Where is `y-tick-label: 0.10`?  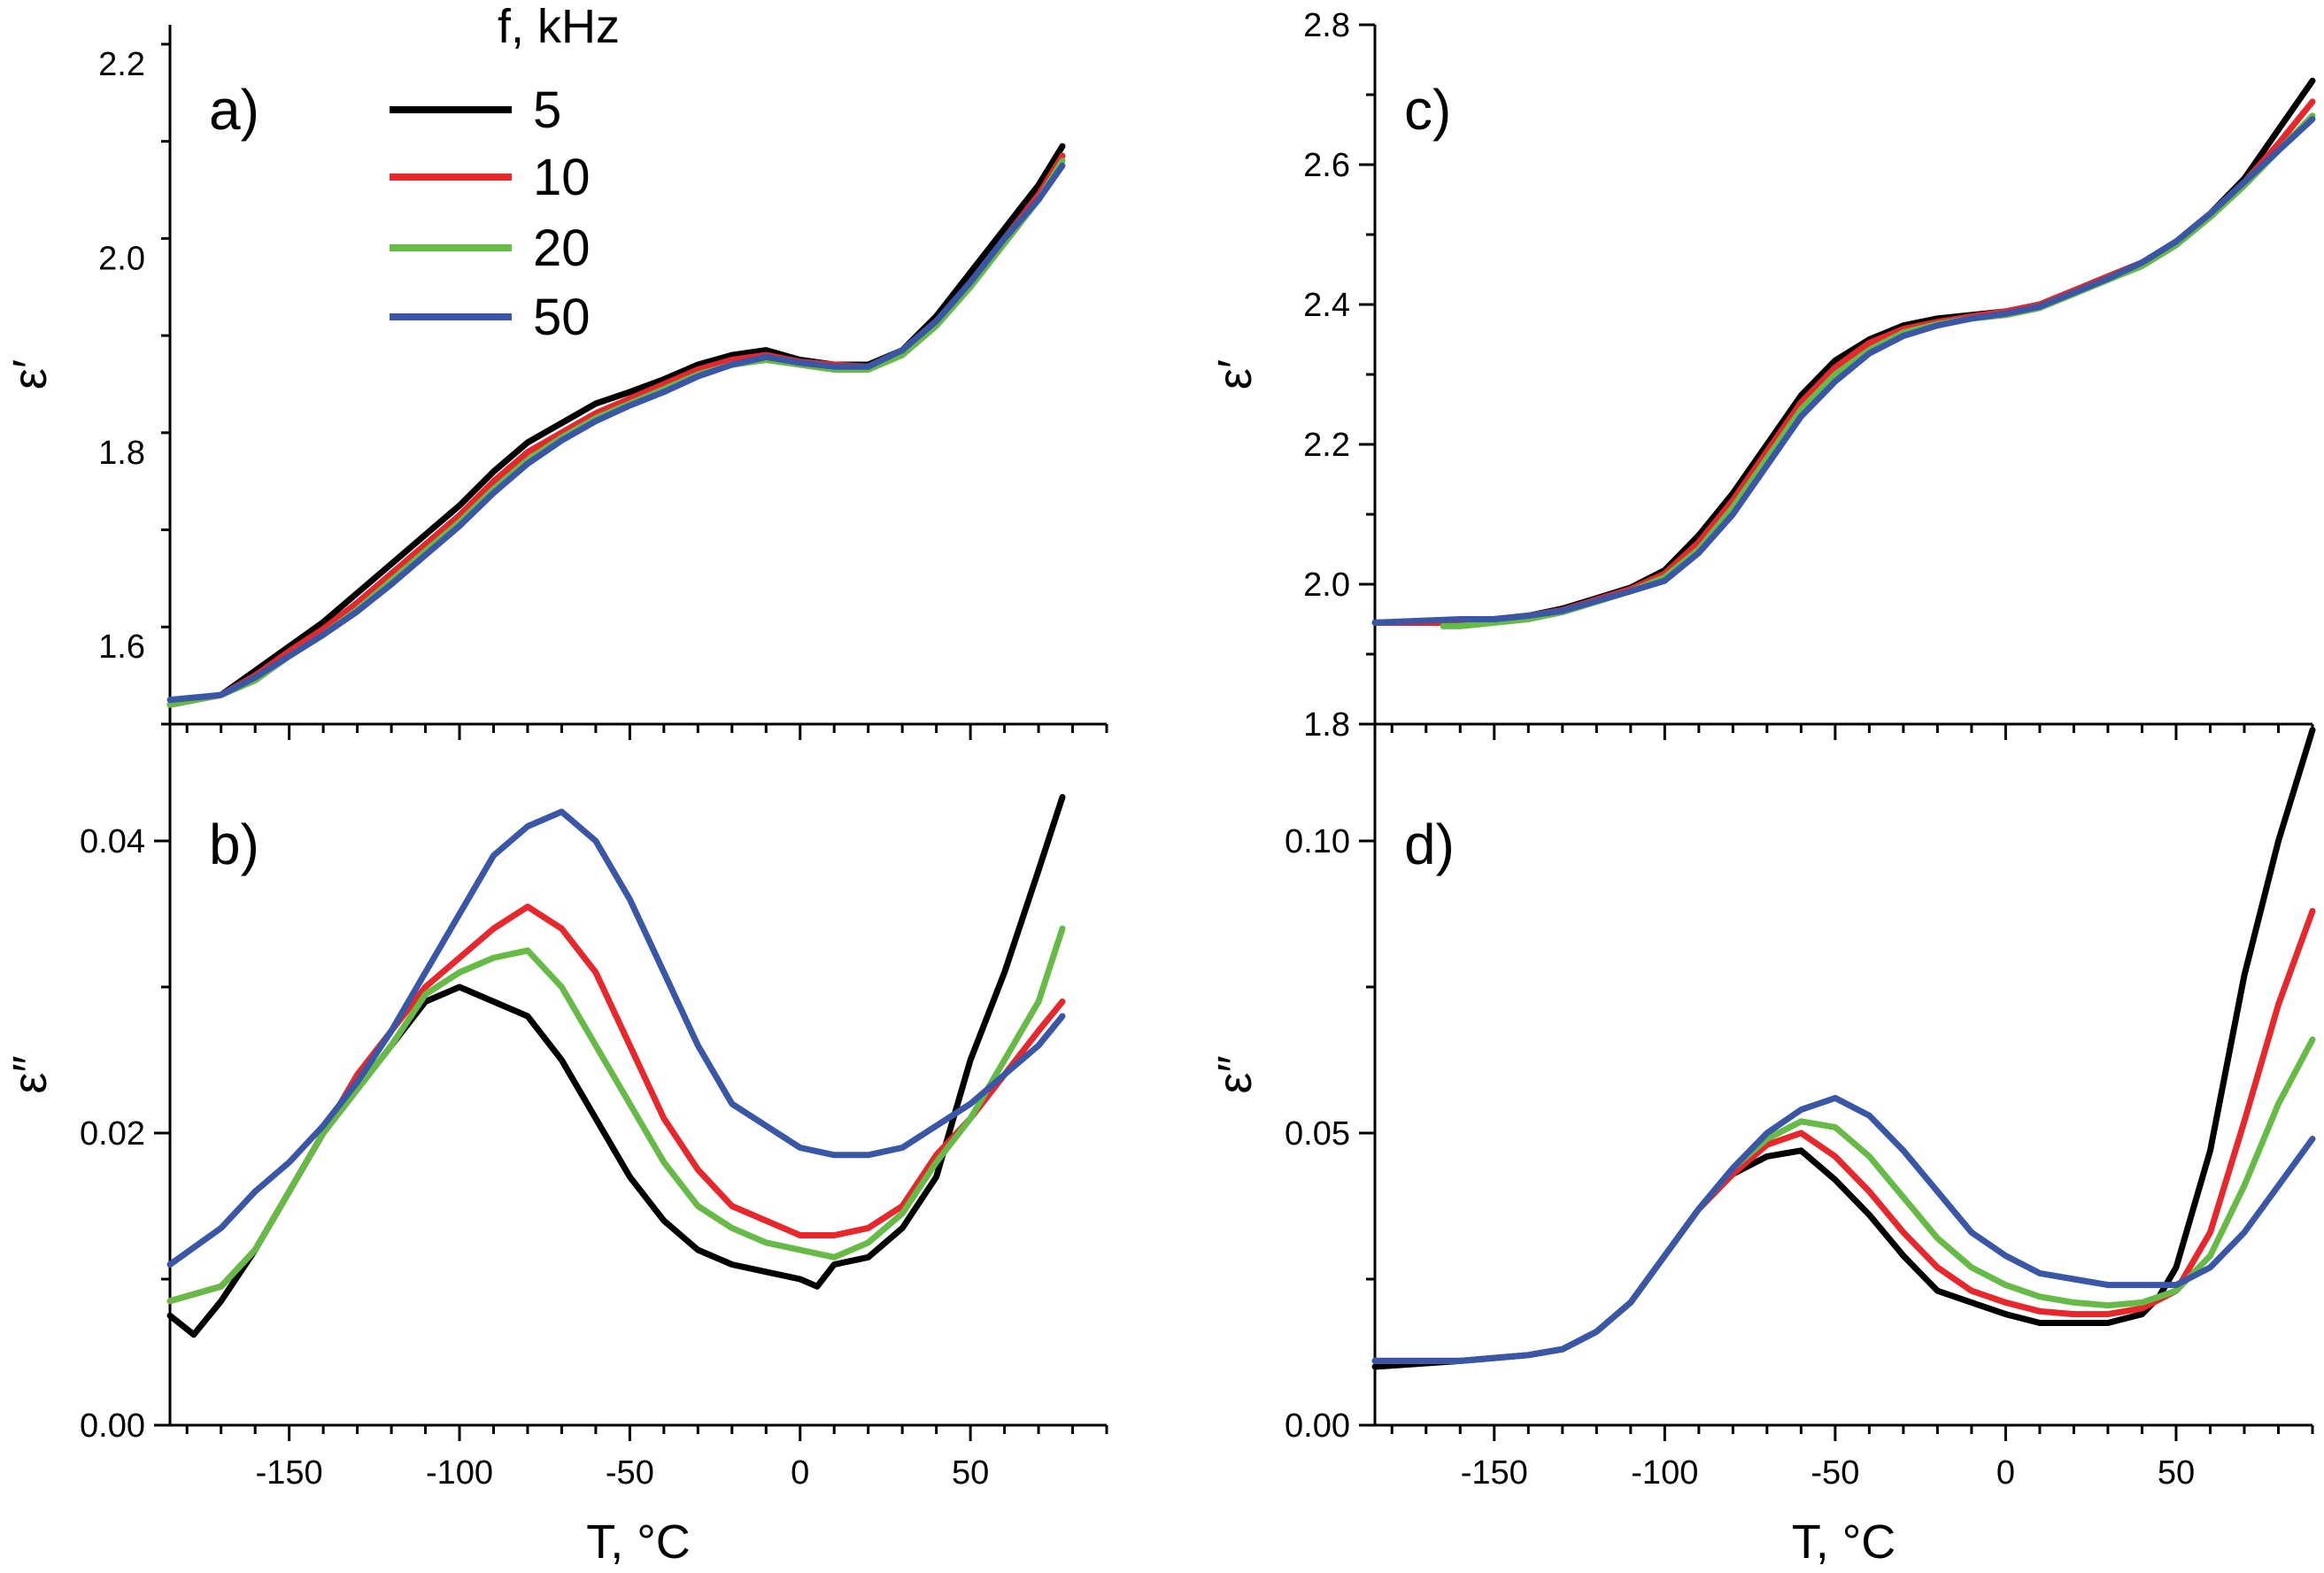 y-tick-label: 0.10 is located at coordinates (1317, 842).